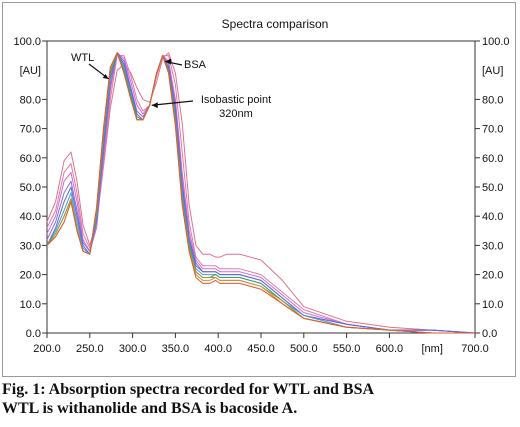  What do you see at coordinates (492, 276) in the screenshot?
I see `y-tick-label-right: 20.0` at bounding box center [492, 276].